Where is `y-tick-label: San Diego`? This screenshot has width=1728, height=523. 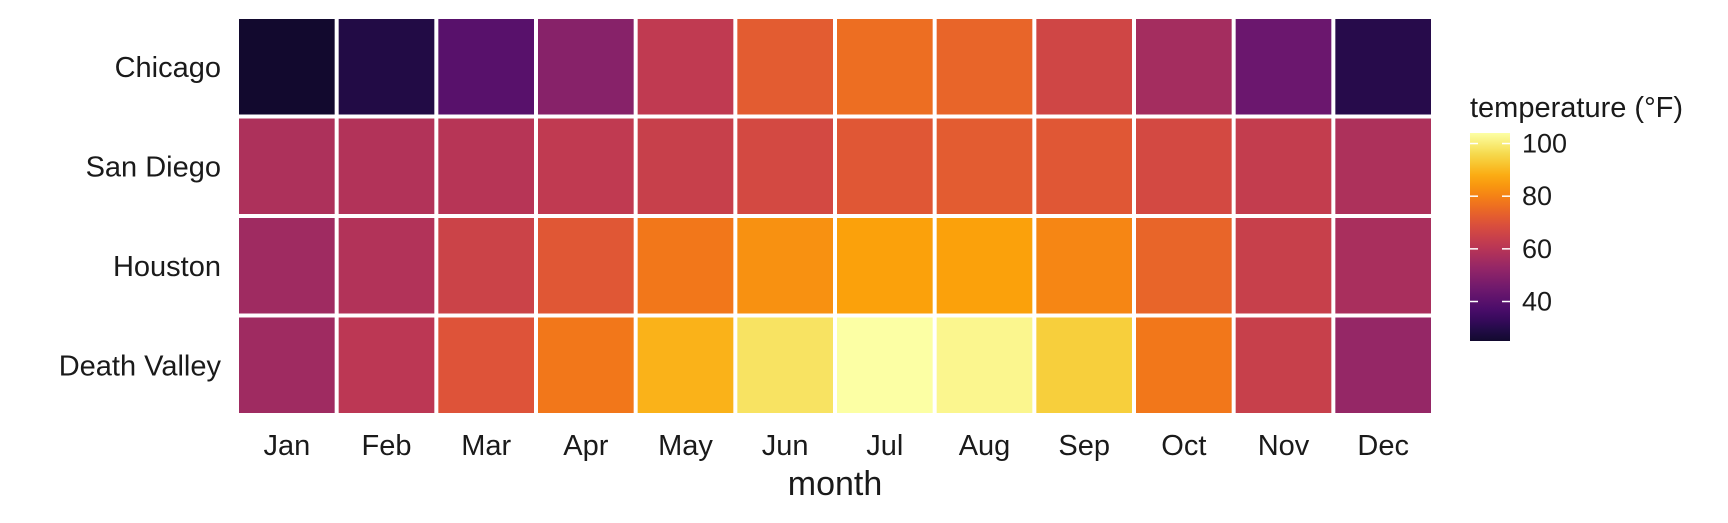 y-tick-label: San Diego is located at coordinates (153, 167).